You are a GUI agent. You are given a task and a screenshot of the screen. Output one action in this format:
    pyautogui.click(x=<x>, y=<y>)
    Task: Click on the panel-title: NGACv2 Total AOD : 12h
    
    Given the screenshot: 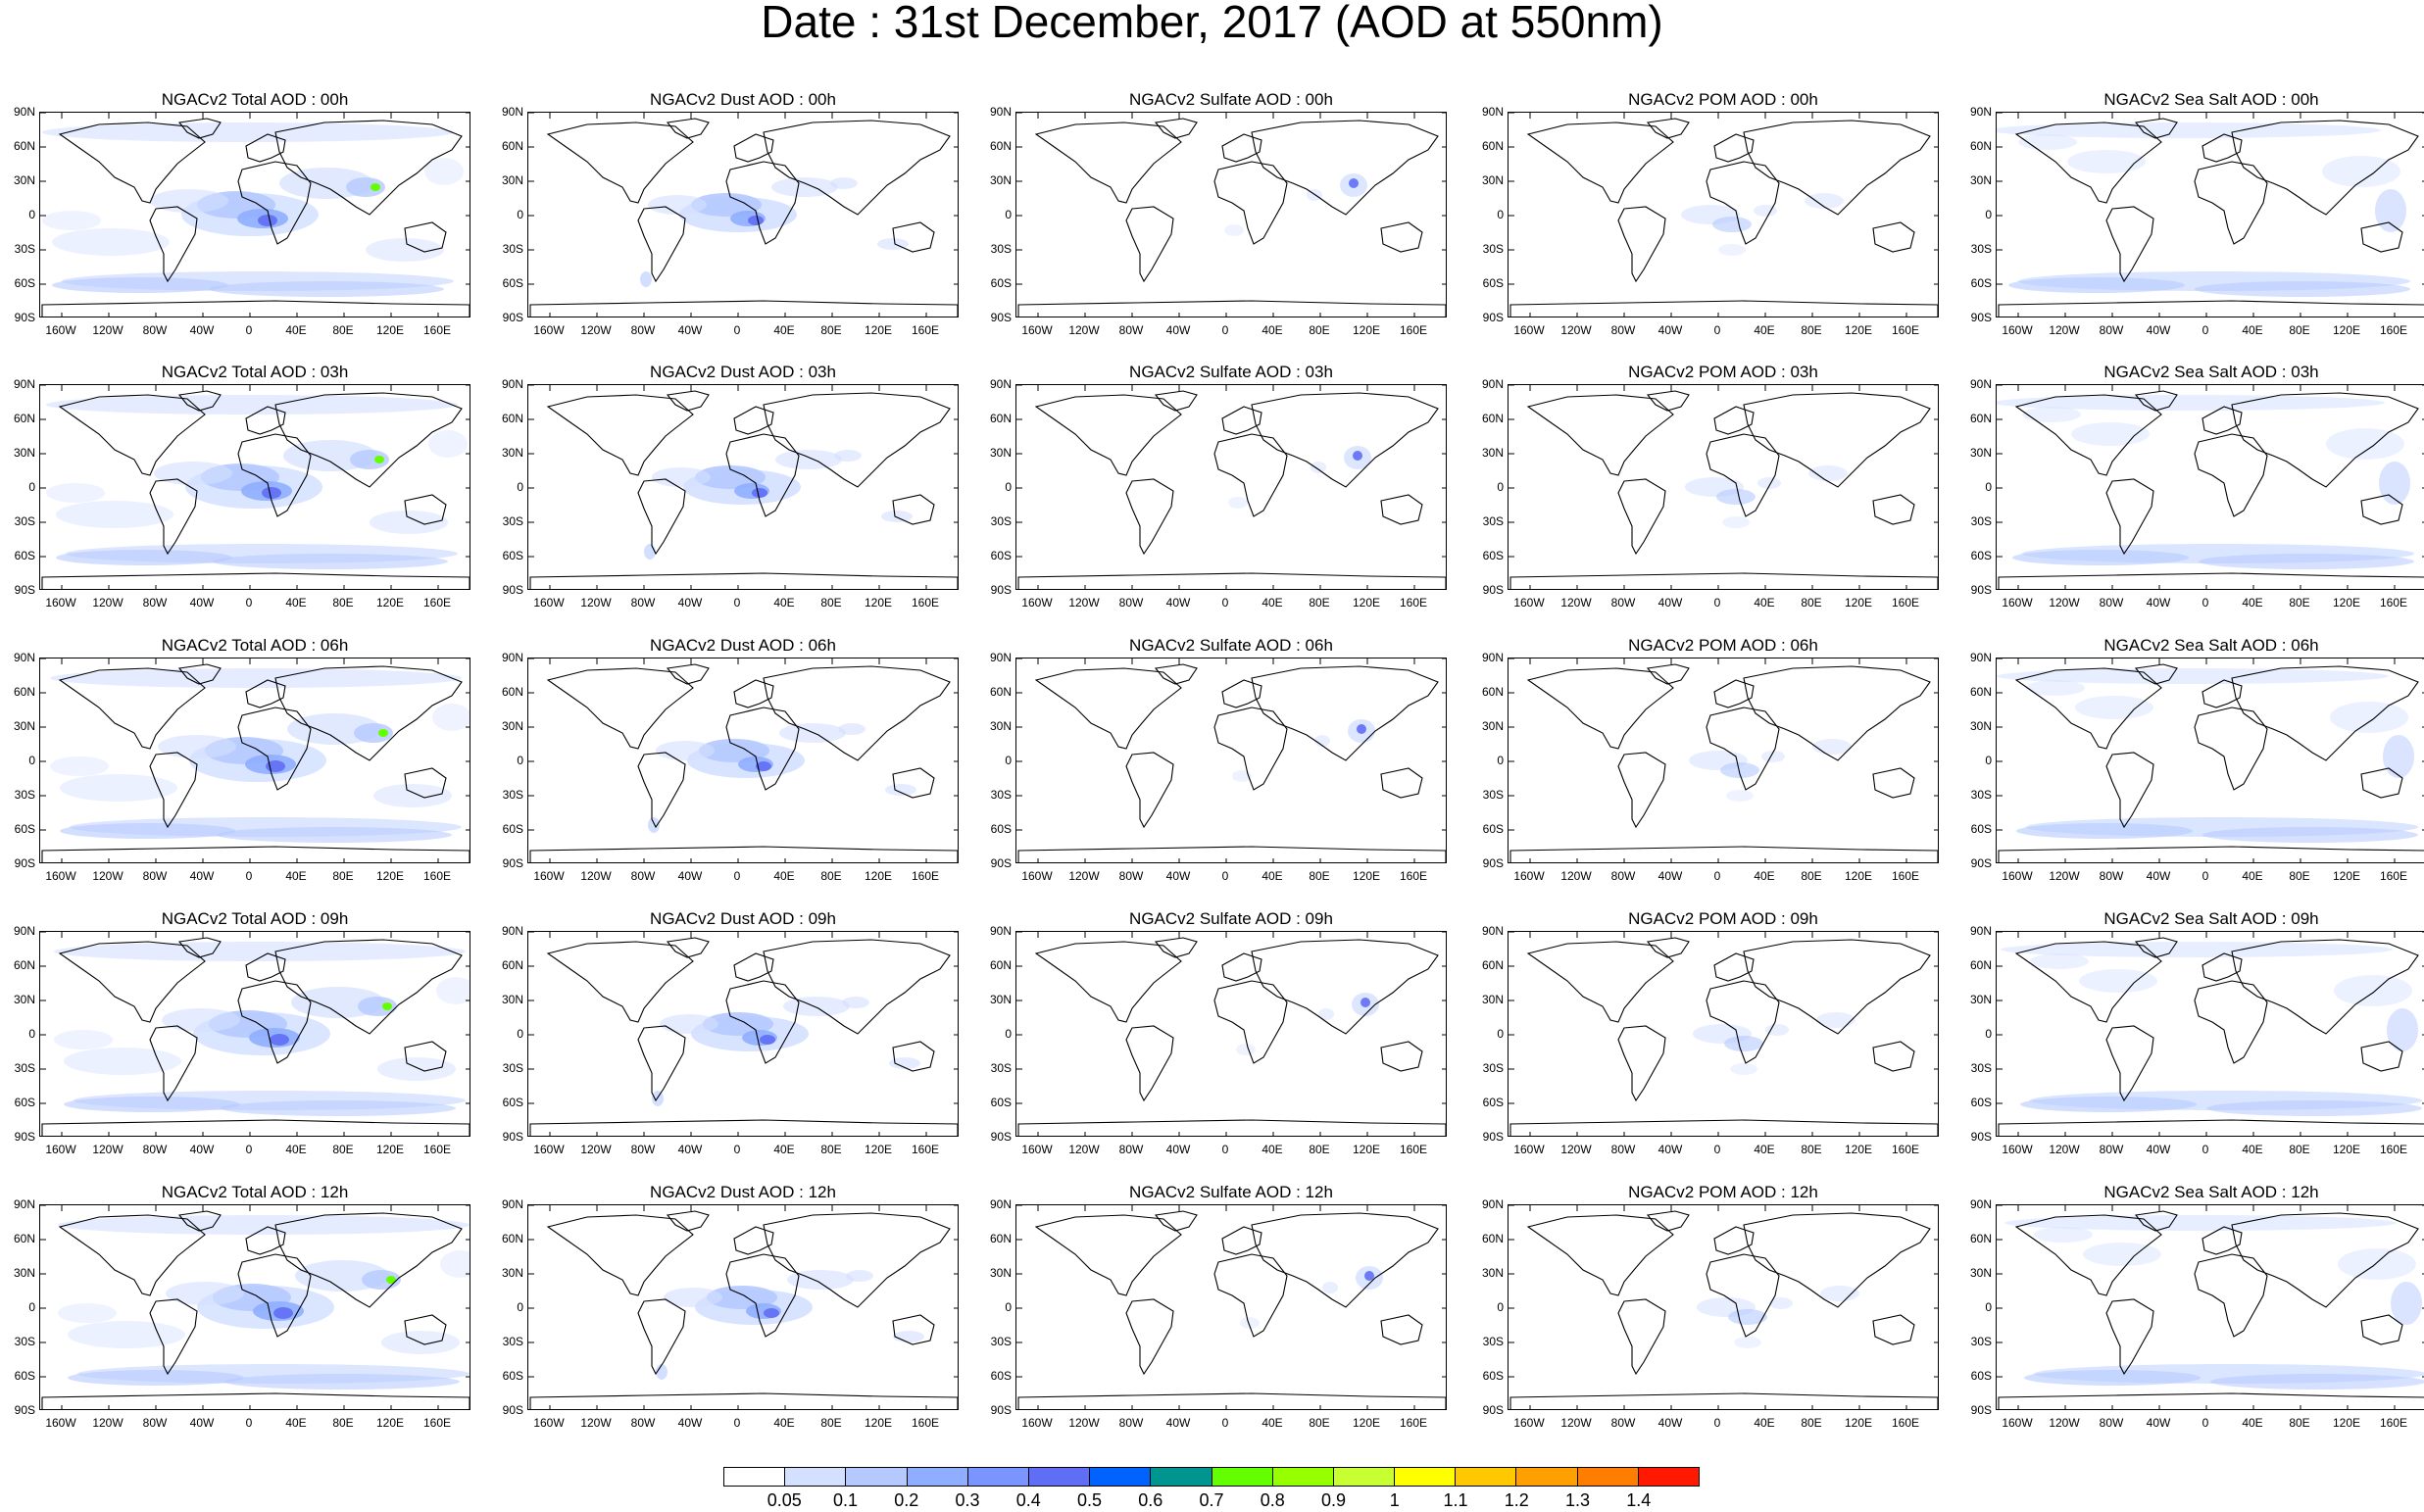 What is the action you would take?
    pyautogui.click(x=255, y=1192)
    